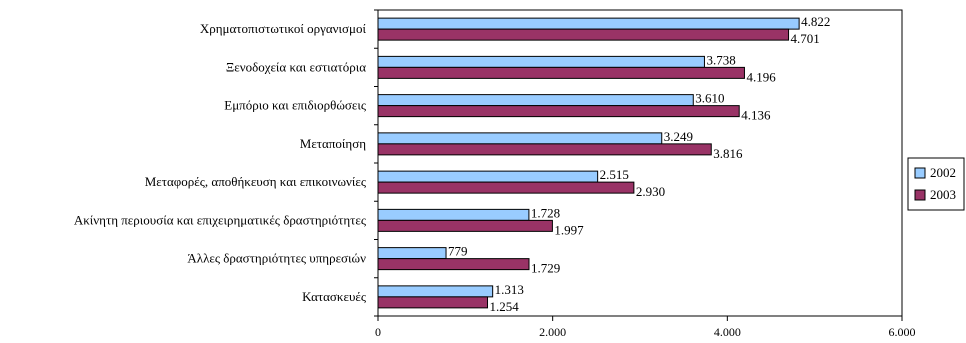  I want to click on x-tick-label: 4.000, so click(727, 332).